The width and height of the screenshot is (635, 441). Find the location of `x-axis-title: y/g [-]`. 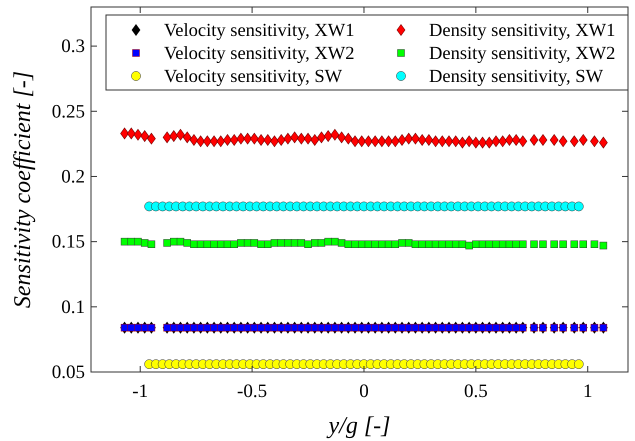

x-axis-title: y/g [-] is located at coordinates (358, 426).